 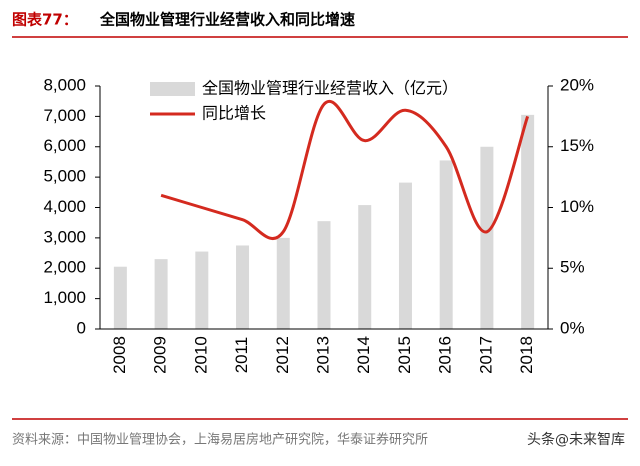 I want to click on y-tick-label: 3,000, so click(x=64, y=236).